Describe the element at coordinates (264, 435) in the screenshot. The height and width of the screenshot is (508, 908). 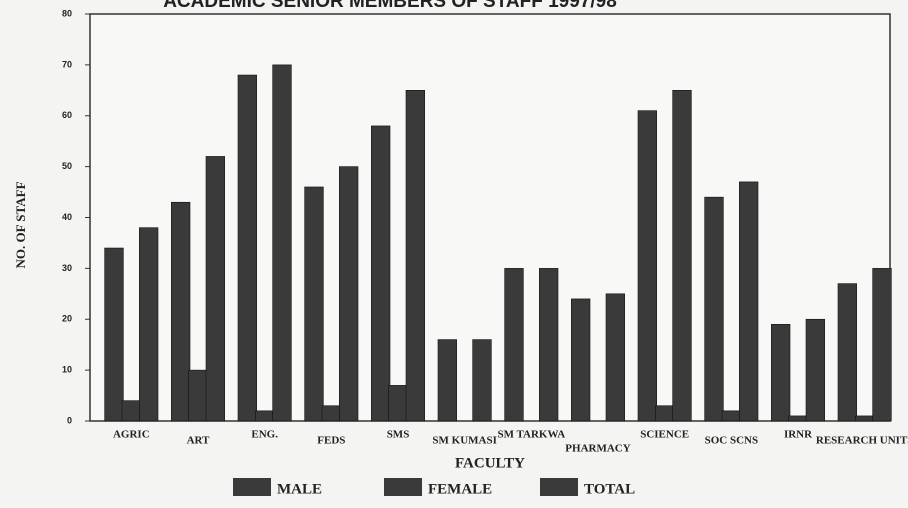
I see `x-tick-label: ENG.` at that location.